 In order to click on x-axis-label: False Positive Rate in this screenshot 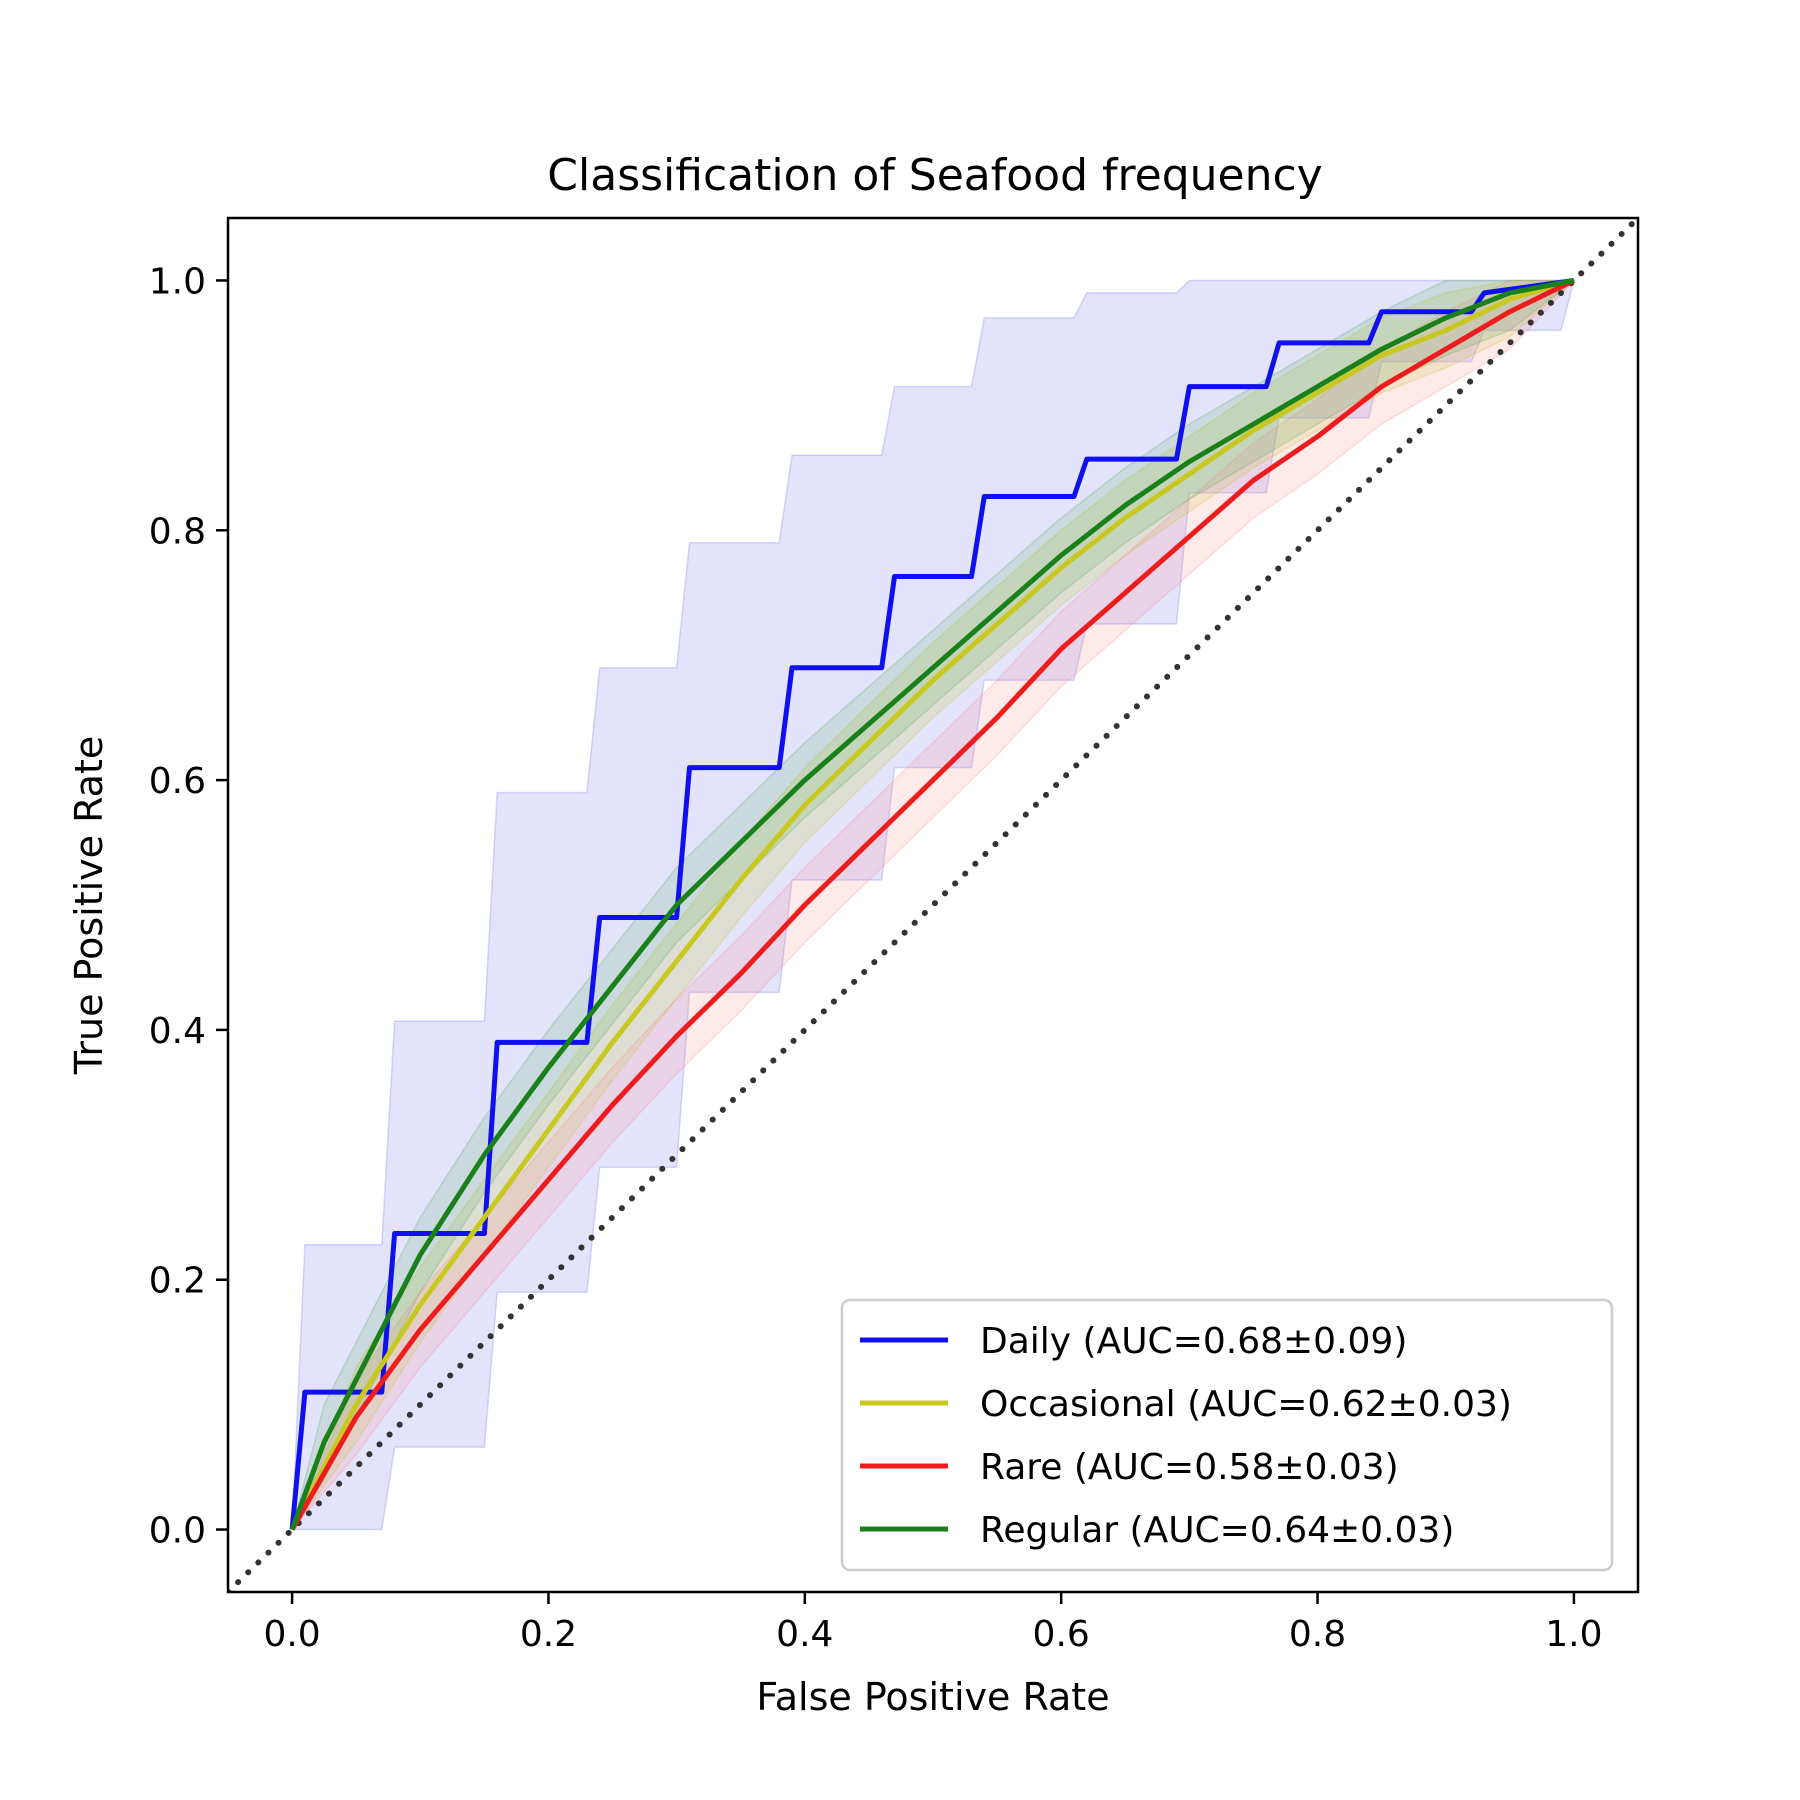, I will do `click(932, 1697)`.